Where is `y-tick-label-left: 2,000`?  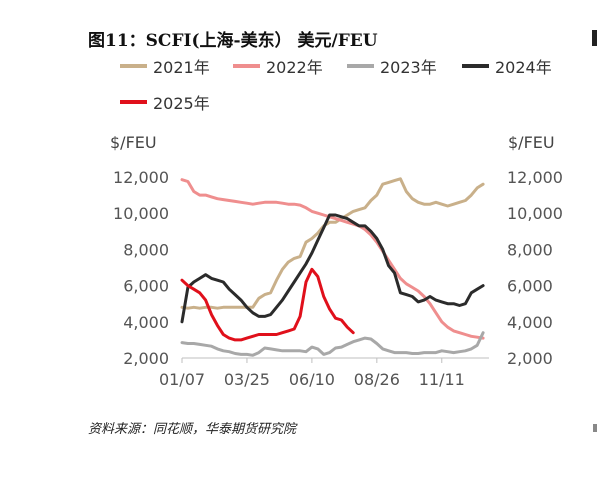 y-tick-label-left: 2,000 is located at coordinates (146, 358).